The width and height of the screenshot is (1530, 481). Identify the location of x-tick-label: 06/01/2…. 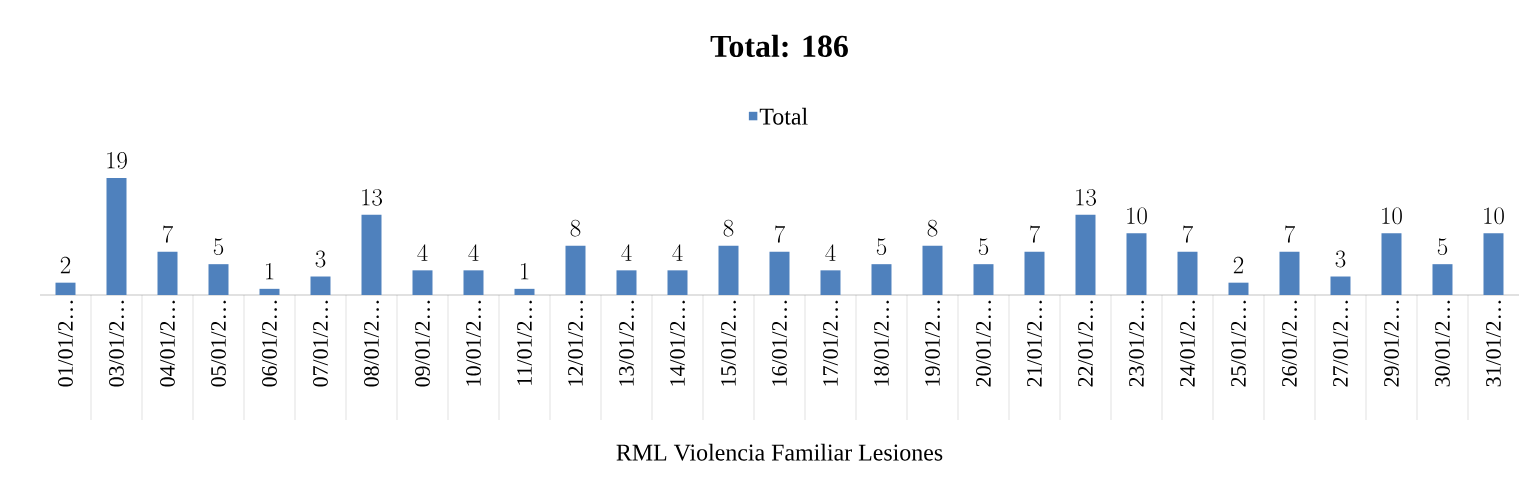
(269, 343).